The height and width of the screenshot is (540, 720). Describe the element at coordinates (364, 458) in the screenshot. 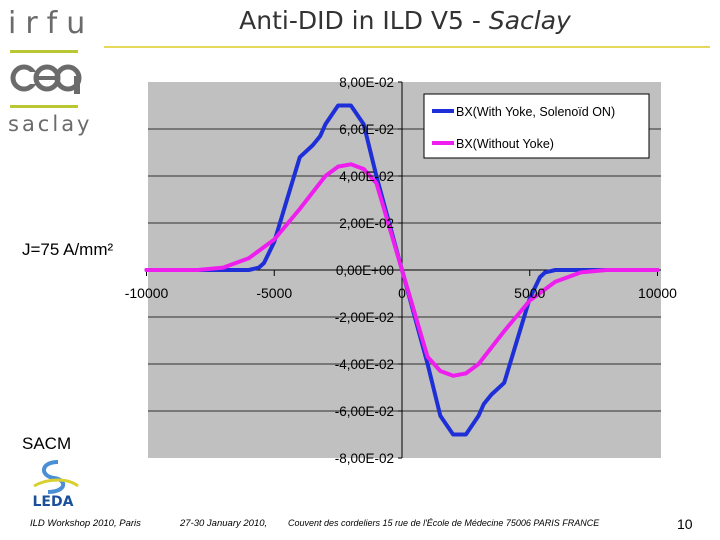

I see `y-tick-label: -8,00E-02` at that location.